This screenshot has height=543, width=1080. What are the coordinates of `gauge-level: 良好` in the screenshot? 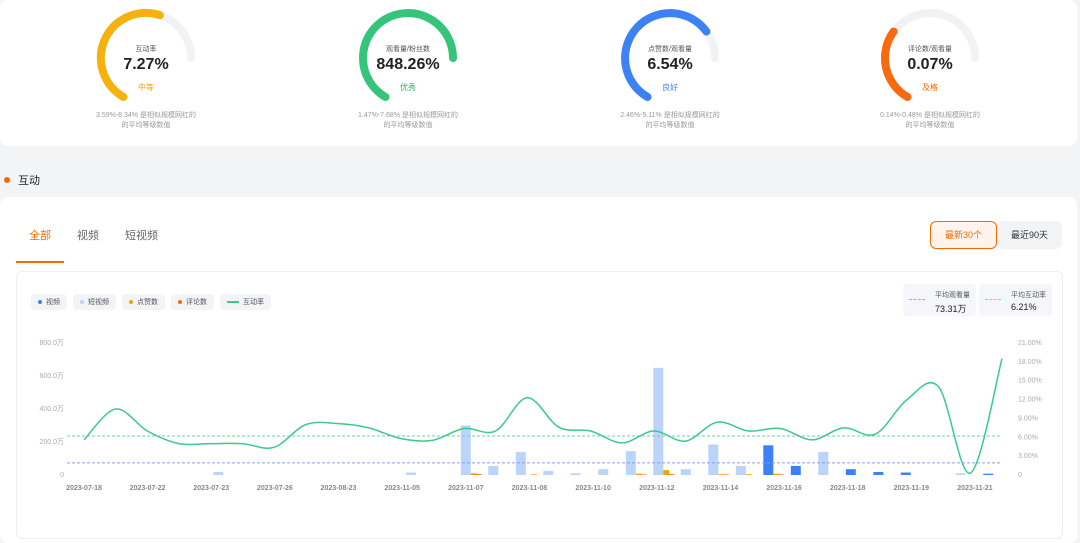 It's located at (670, 87).